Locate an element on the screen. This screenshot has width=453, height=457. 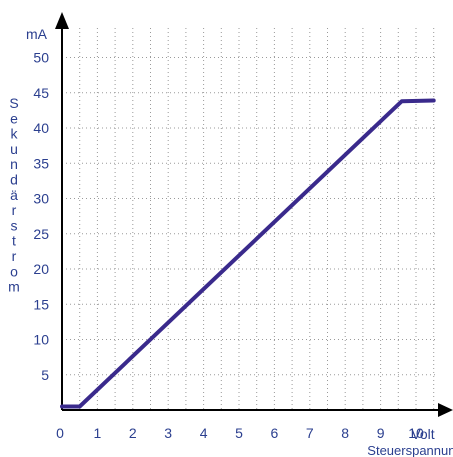
y-tick-label: 10 is located at coordinates (41, 340).